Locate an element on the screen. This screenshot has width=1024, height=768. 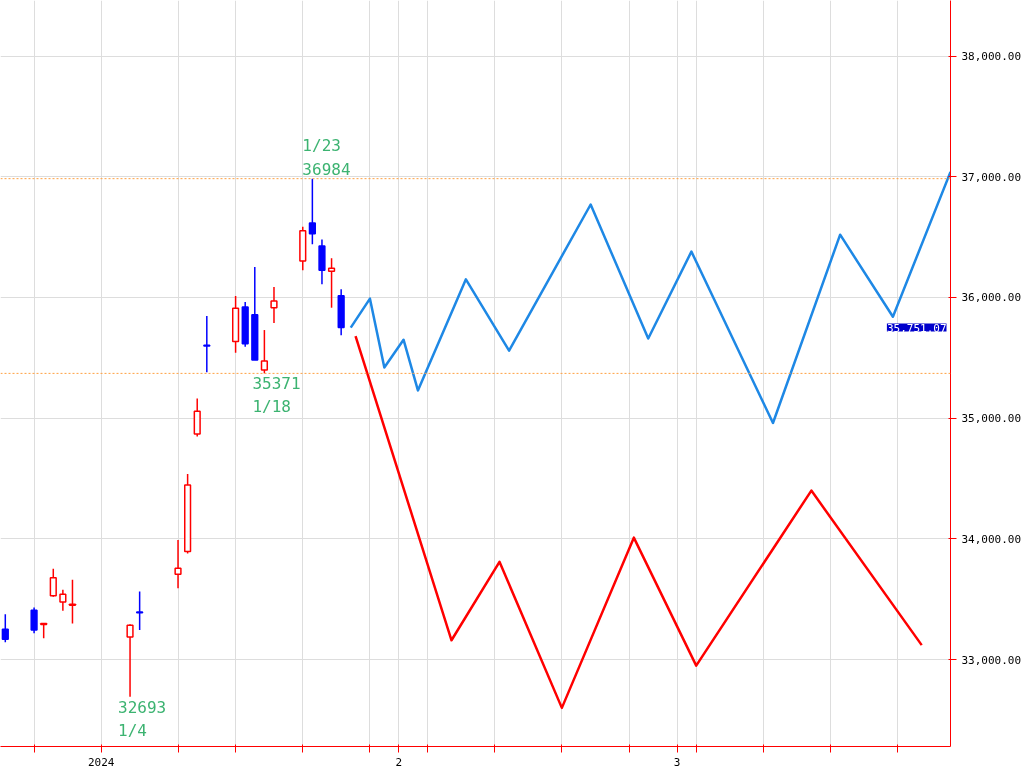
y-tick-label: 33,000.00 is located at coordinates (991, 660).